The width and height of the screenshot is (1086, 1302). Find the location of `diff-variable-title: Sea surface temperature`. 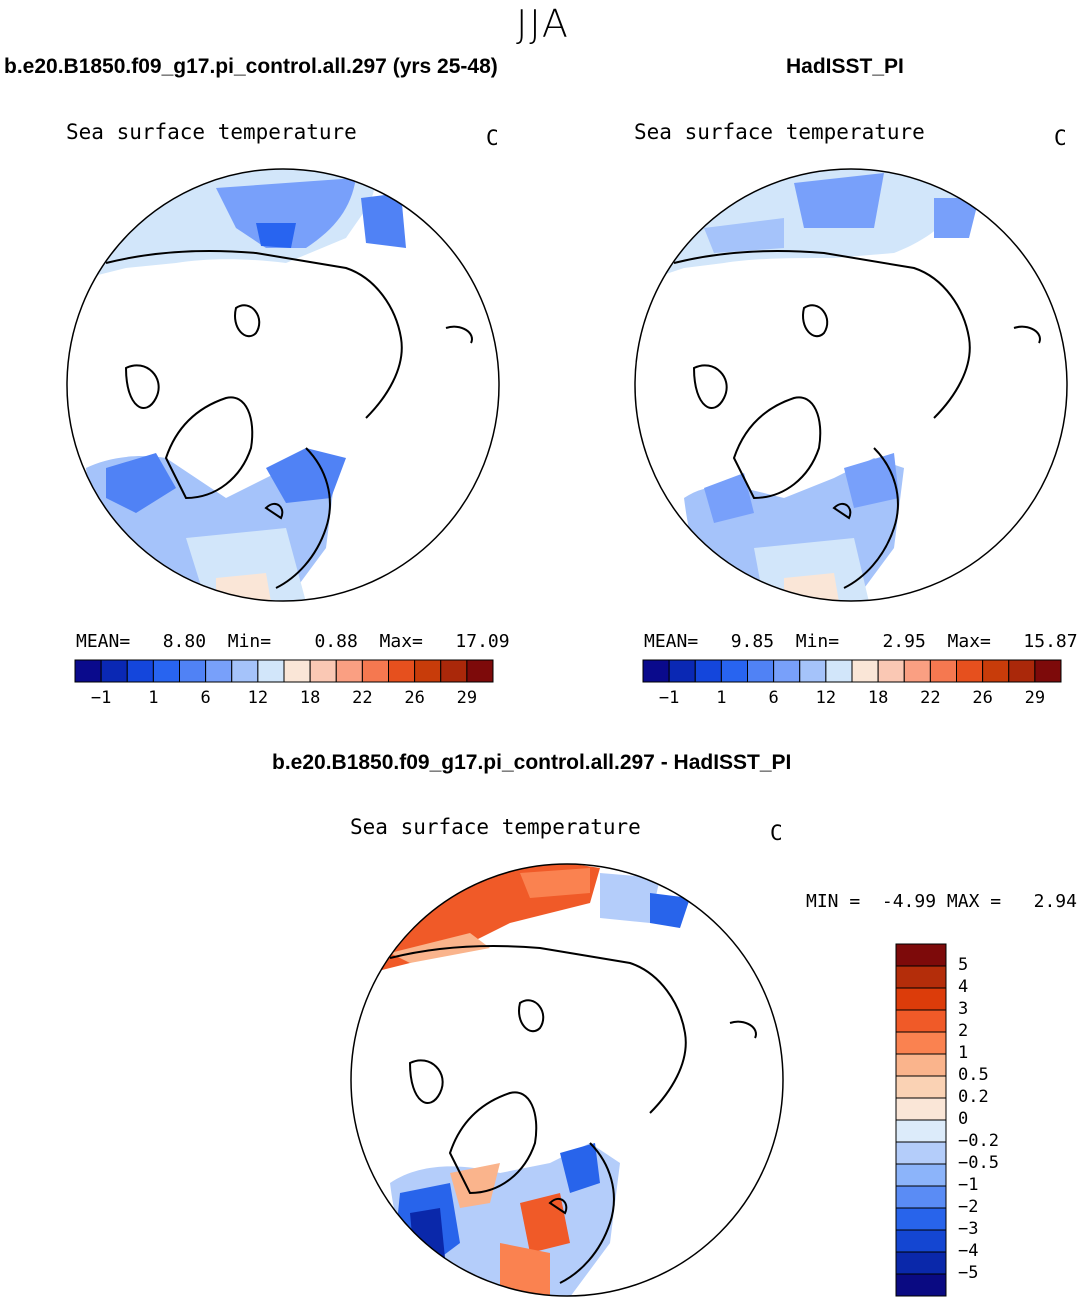

diff-variable-title: Sea surface temperature is located at coordinates (495, 827).